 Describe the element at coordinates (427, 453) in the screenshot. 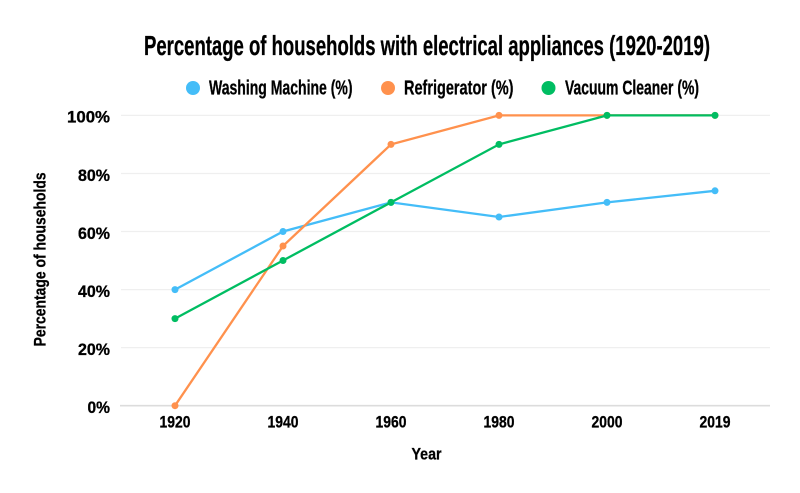

I see `svg-text: Year` at that location.